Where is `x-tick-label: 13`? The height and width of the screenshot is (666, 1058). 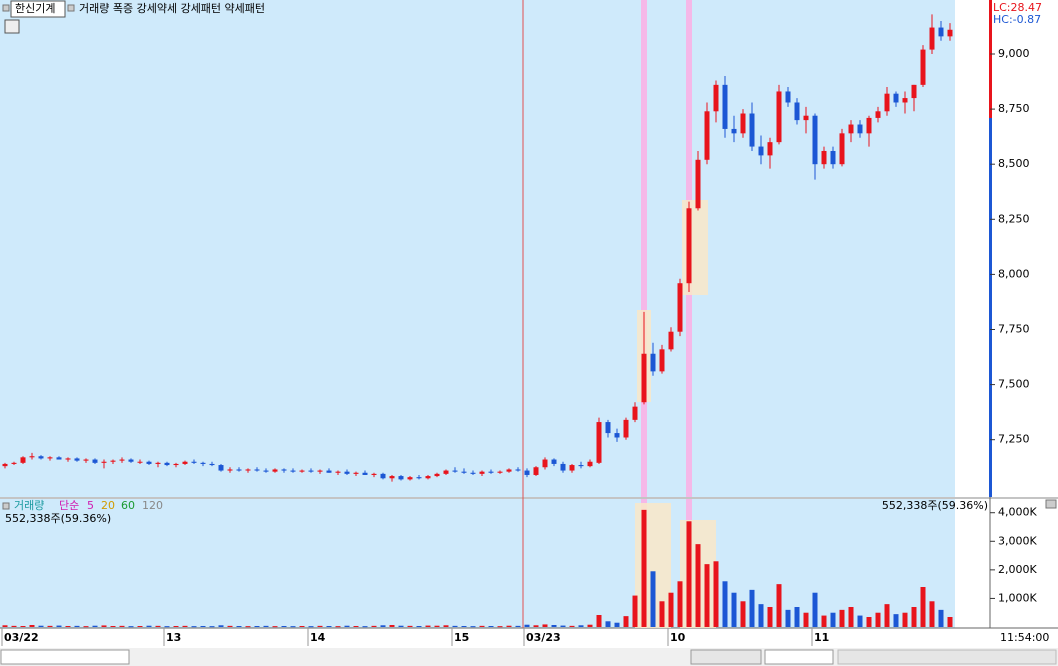
x-tick-label: 13 is located at coordinates (173, 637).